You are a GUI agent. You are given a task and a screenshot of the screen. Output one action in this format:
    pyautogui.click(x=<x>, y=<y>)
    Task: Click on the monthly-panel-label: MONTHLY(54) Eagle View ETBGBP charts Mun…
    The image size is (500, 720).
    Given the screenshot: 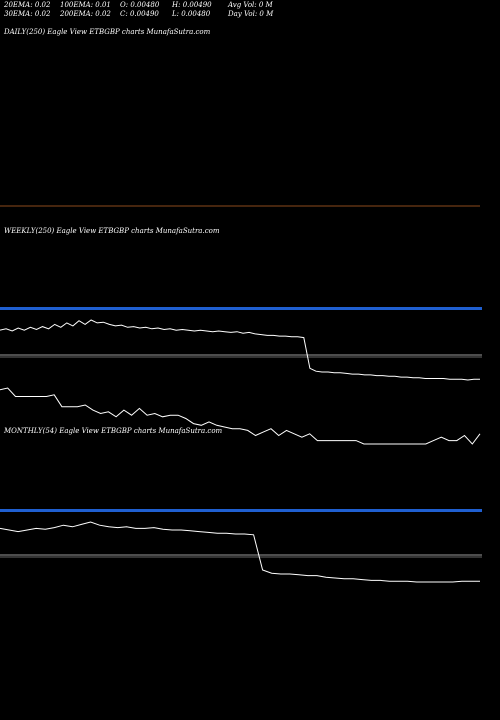 What is the action you would take?
    pyautogui.click(x=113, y=431)
    